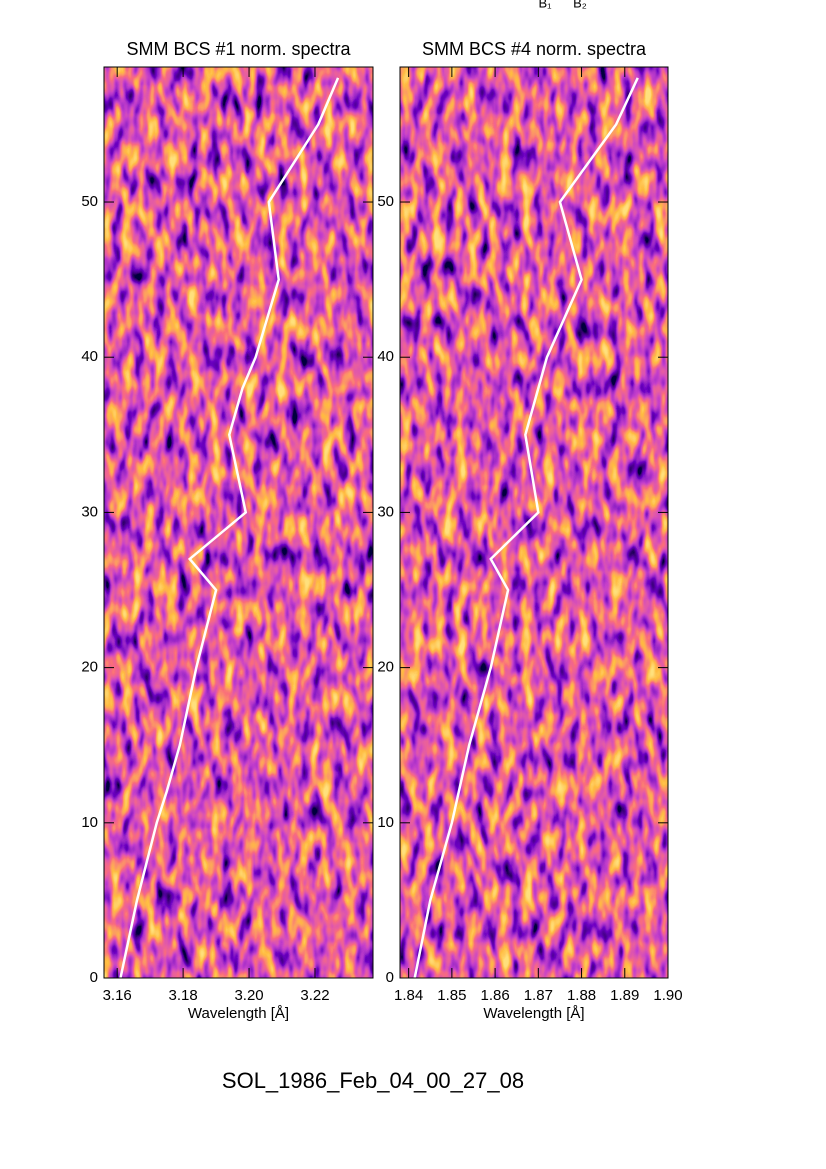 The image size is (826, 1169). I want to click on x-tick-label: 3.20, so click(248, 995).